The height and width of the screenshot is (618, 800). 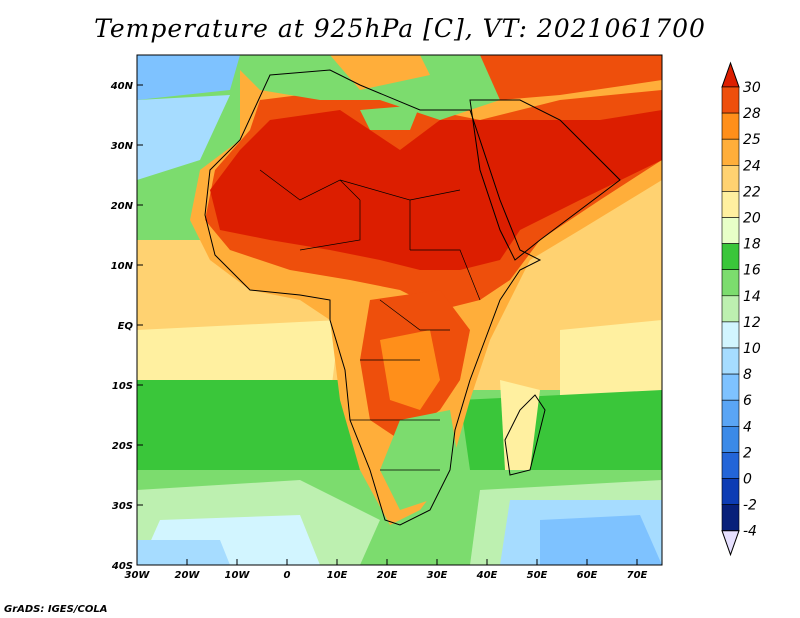 What do you see at coordinates (188, 575) in the screenshot?
I see `x-tick-label: 20W` at bounding box center [188, 575].